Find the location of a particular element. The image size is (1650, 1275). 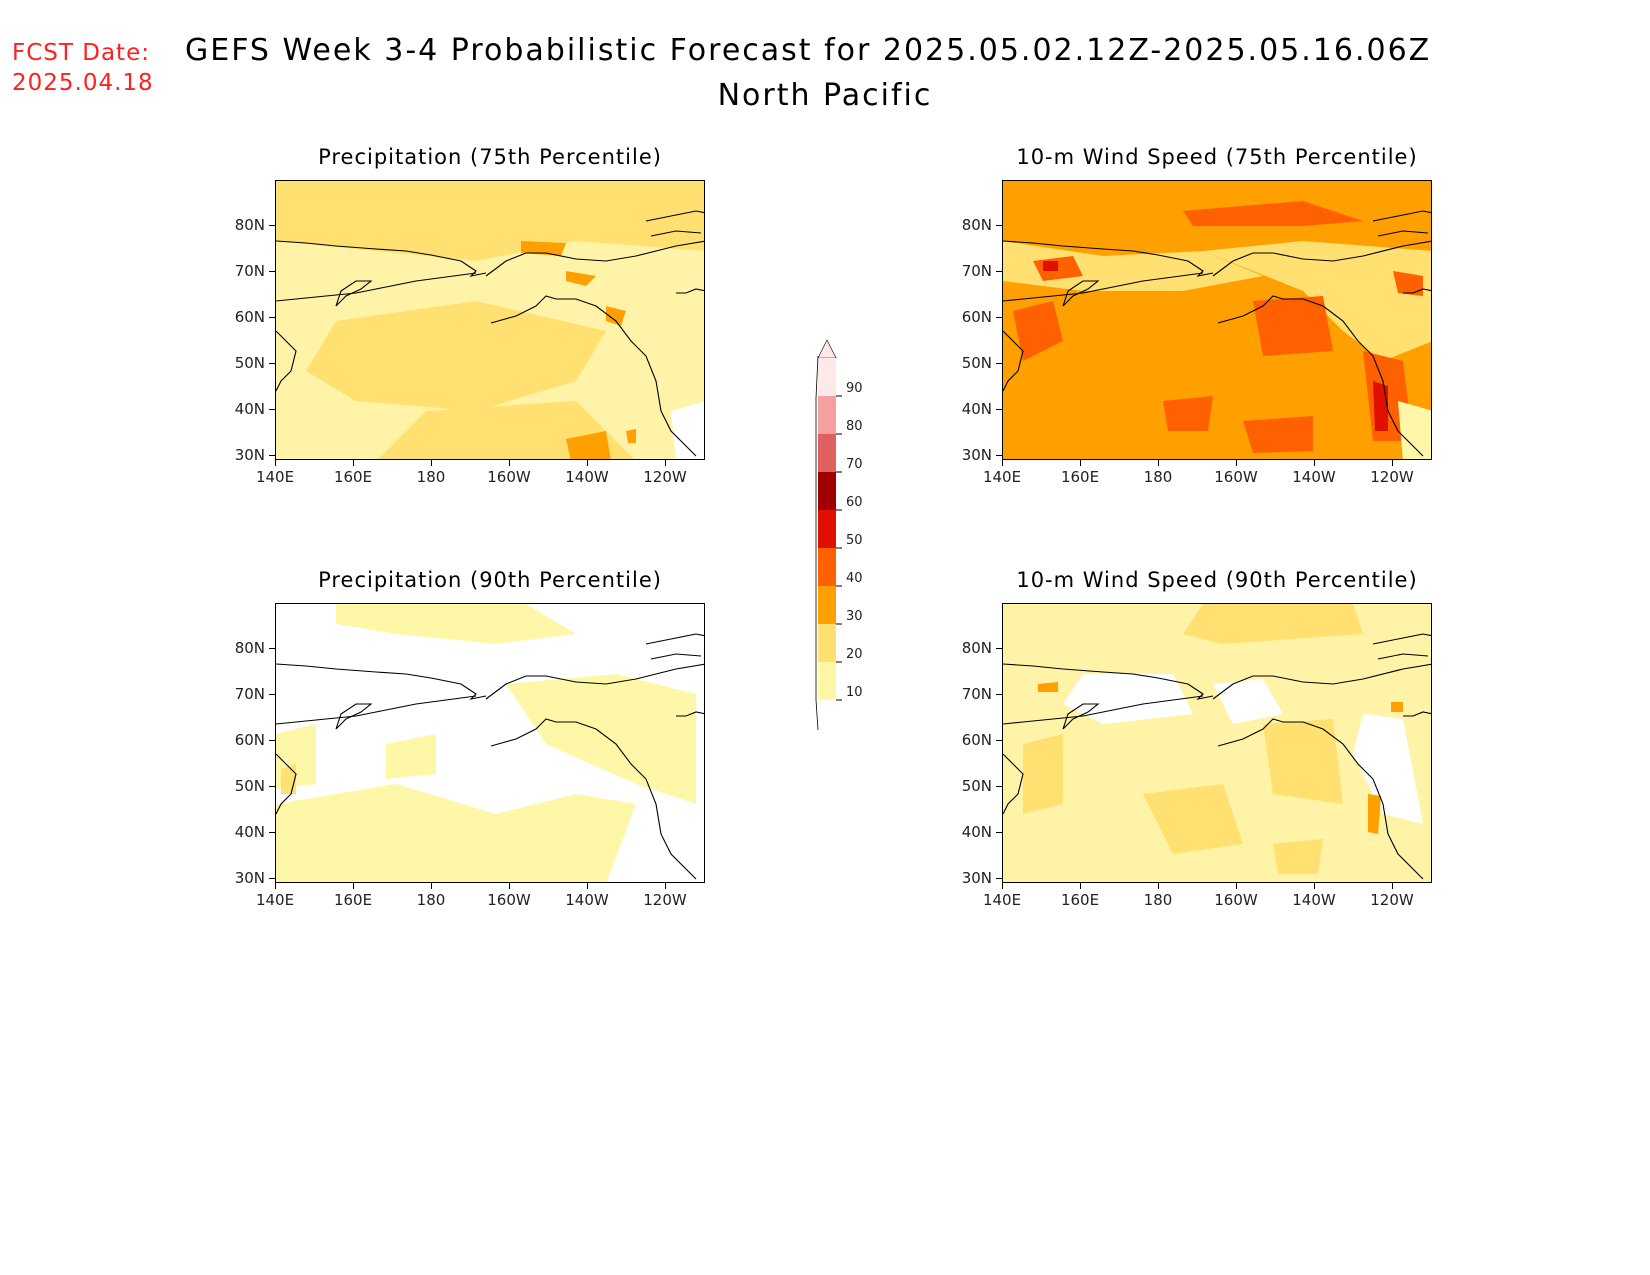

forecast-date-caption: FCST Date: is located at coordinates (81, 53).